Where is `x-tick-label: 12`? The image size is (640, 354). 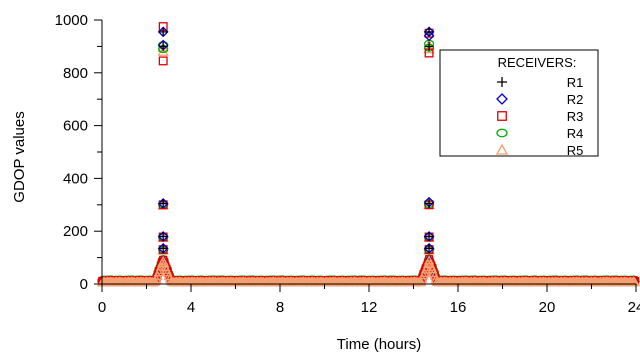 x-tick-label: 12 is located at coordinates (369, 307).